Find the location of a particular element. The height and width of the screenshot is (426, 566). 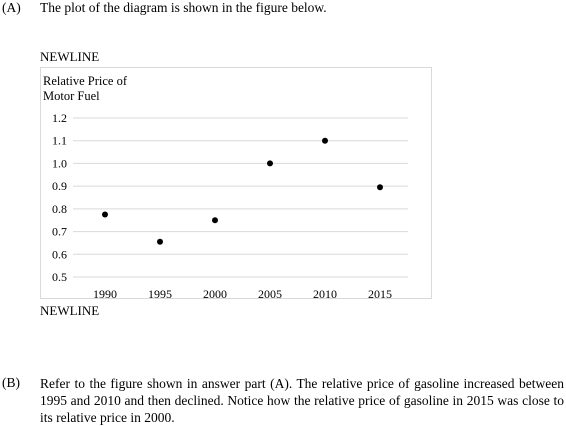

x-tick-label: 2010 is located at coordinates (325, 293).